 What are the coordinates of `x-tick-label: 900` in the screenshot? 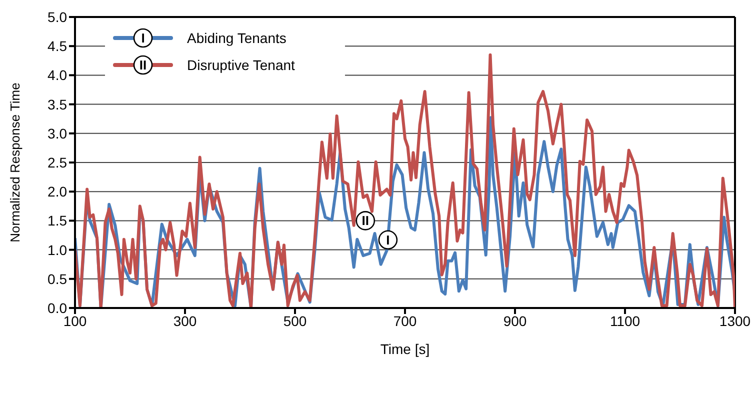 It's located at (515, 320).